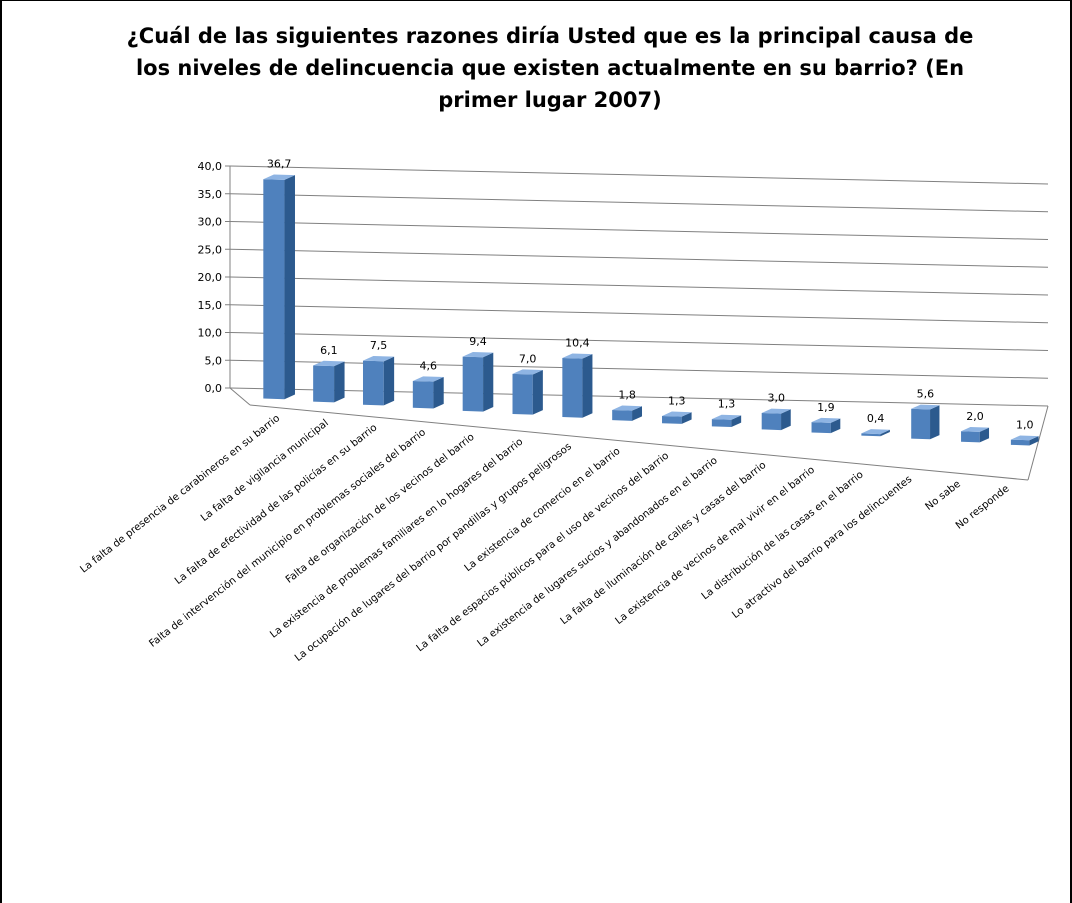 Image resolution: width=1072 pixels, height=903 pixels. Describe the element at coordinates (876, 418) in the screenshot. I see `data-label: 0,4` at that location.